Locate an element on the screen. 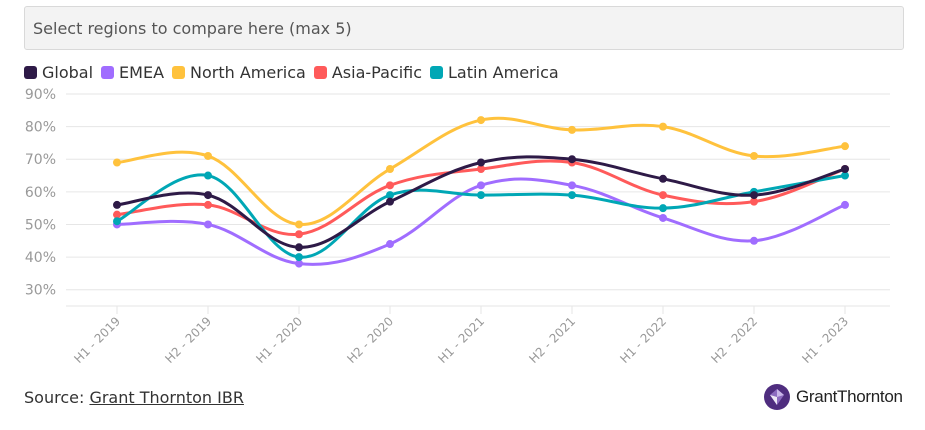  y-tick-label: 30% is located at coordinates (40, 291).